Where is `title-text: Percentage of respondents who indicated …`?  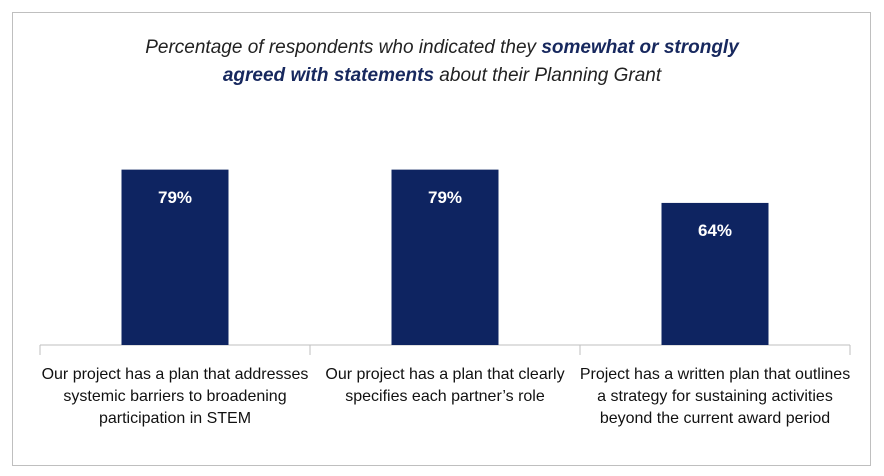
title-text: Percentage of respondents who indicated … is located at coordinates (343, 47).